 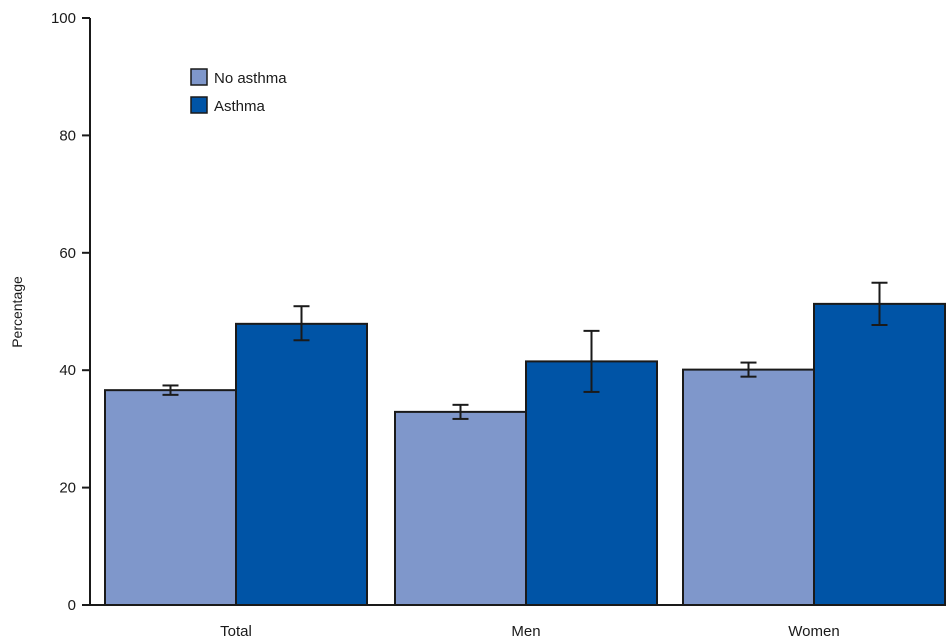 I want to click on x-tick-label-total: Total, so click(x=236, y=631).